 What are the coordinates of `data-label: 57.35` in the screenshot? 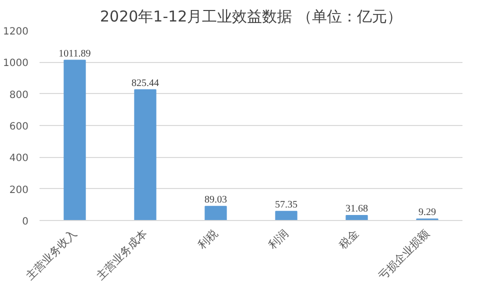 It's located at (286, 204).